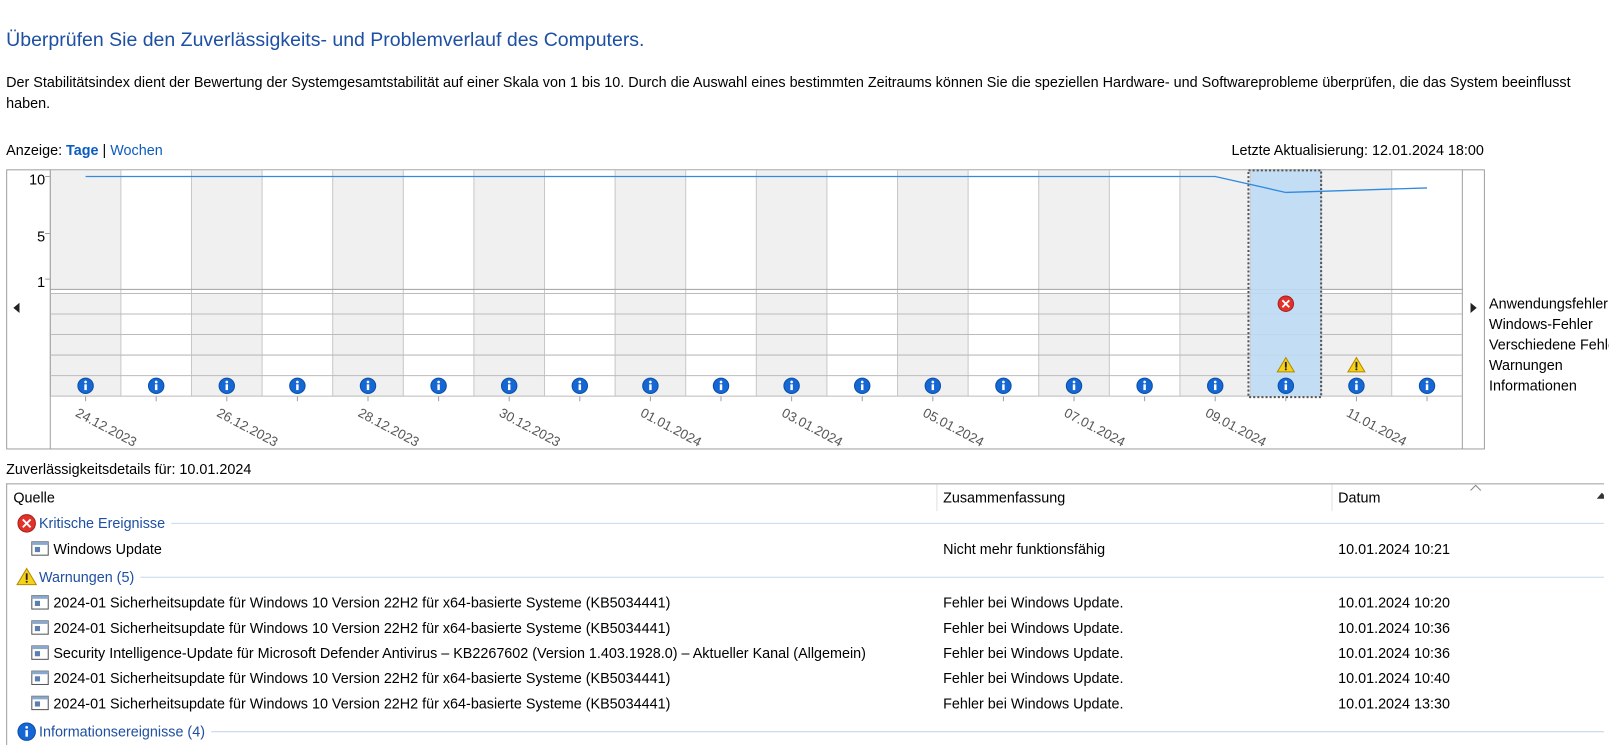 Image resolution: width=1609 pixels, height=745 pixels. What do you see at coordinates (136, 150) in the screenshot?
I see `view-weeks: Wochen` at bounding box center [136, 150].